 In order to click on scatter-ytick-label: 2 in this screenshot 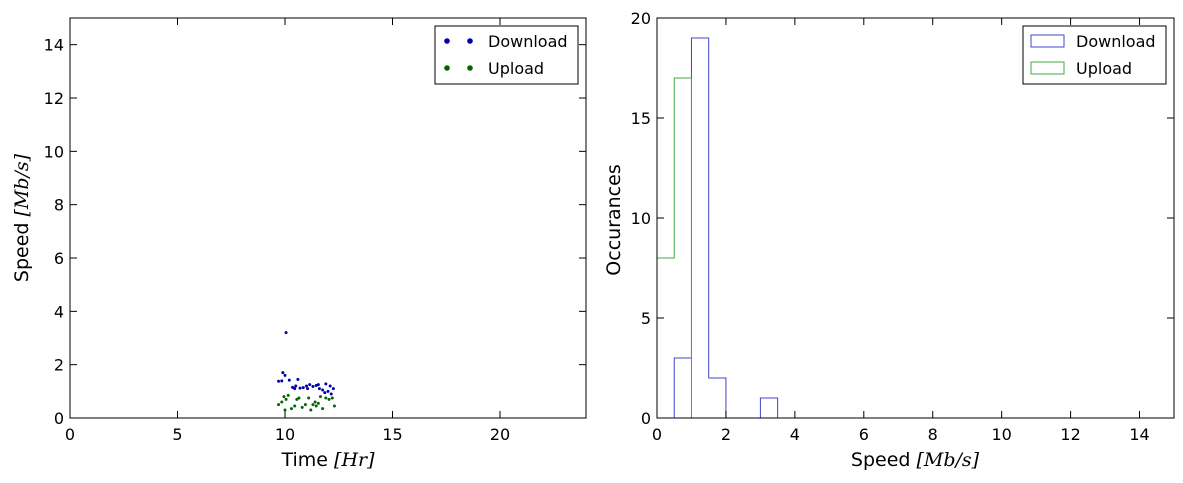, I will do `click(59, 365)`.